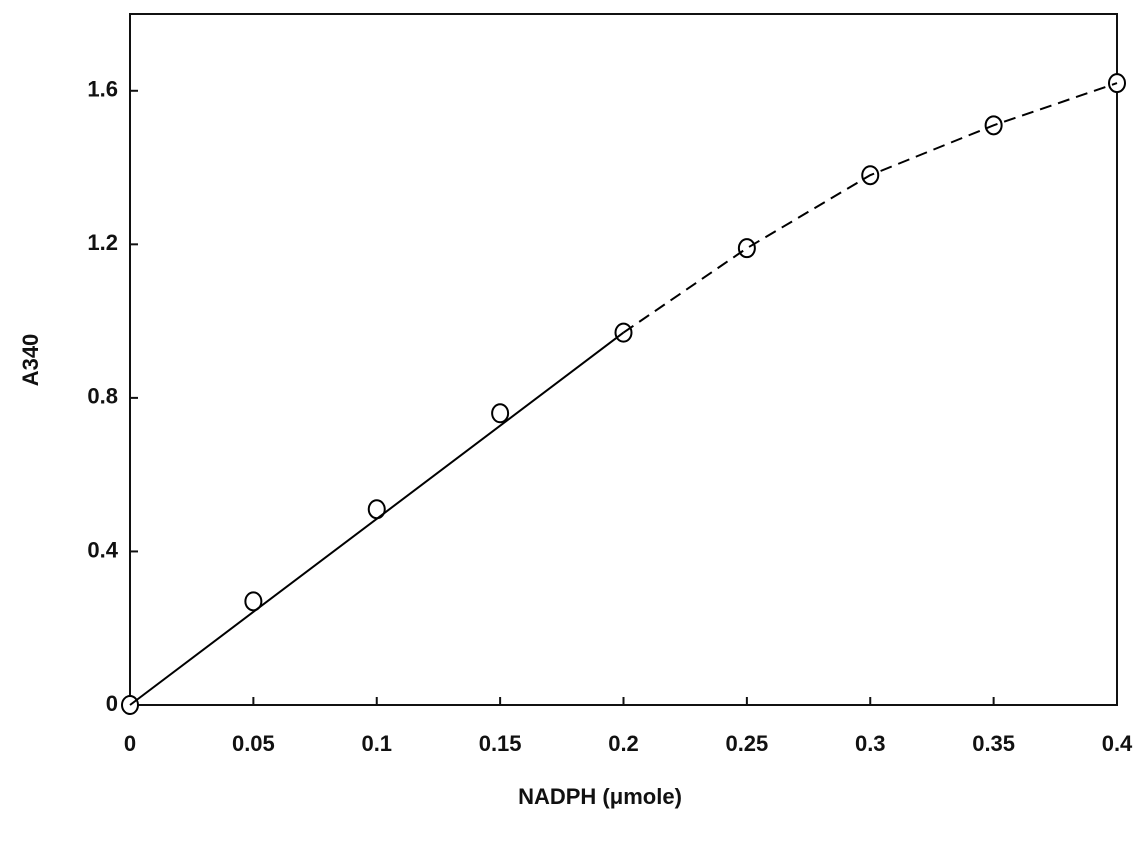 Image resolution: width=1138 pixels, height=842 pixels. Describe the element at coordinates (130, 743) in the screenshot. I see `x-tick-label: 0` at that location.